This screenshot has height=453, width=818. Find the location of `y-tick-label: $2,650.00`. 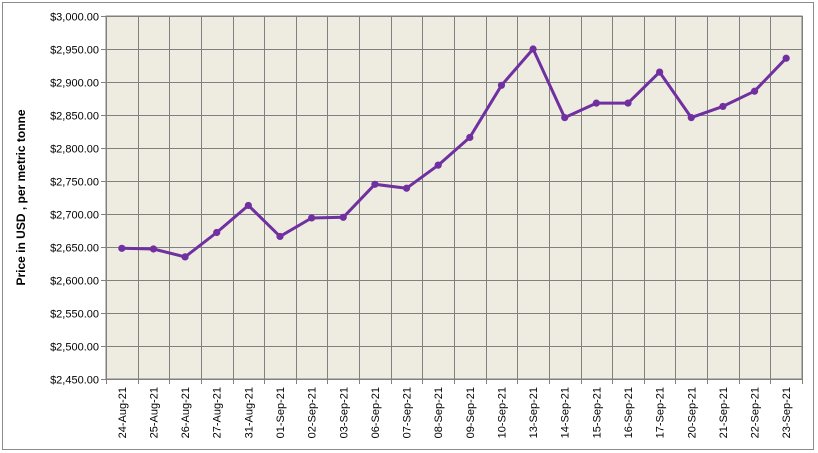

y-tick-label: $2,650.00 is located at coordinates (74, 249).